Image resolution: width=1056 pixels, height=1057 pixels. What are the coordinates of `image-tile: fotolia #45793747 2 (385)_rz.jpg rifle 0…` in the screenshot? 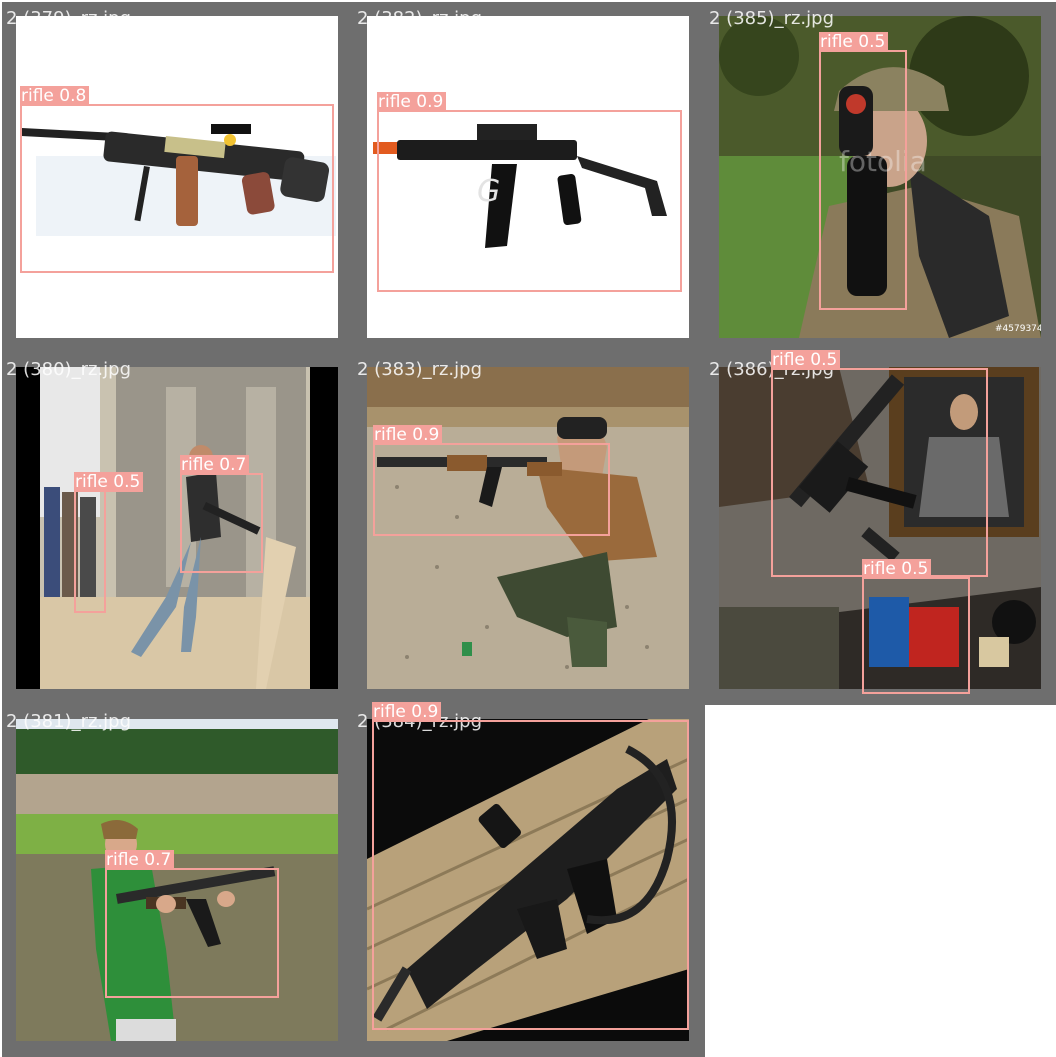 It's located at (880, 178).